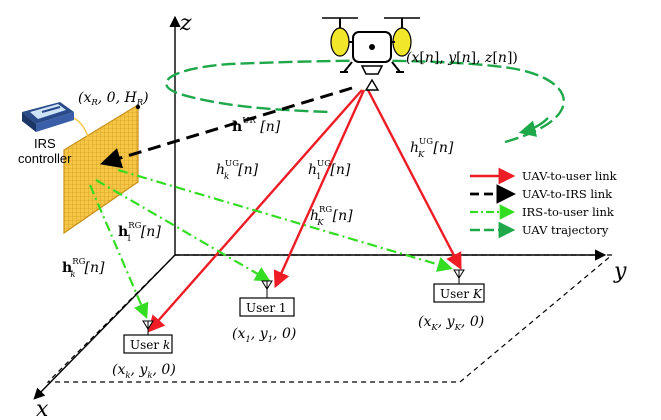 This screenshot has width=661, height=420. Describe the element at coordinates (567, 194) in the screenshot. I see `legend-uav-irs-label: UAV-to-IRS link` at that location.